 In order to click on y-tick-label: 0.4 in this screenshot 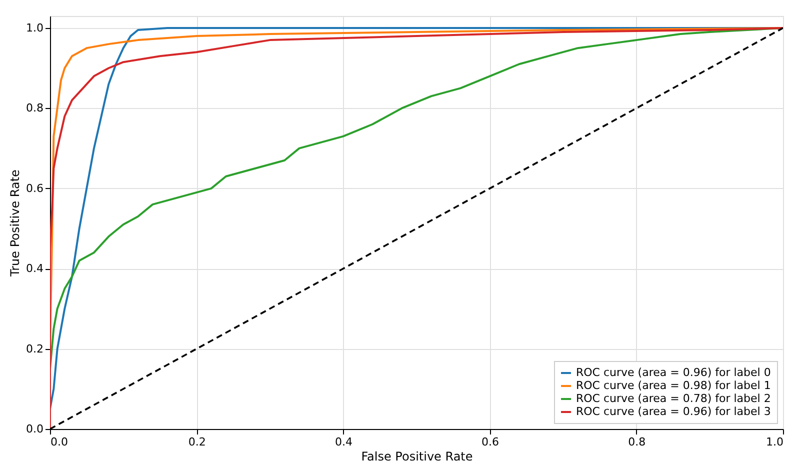, I will do `click(35, 269)`.